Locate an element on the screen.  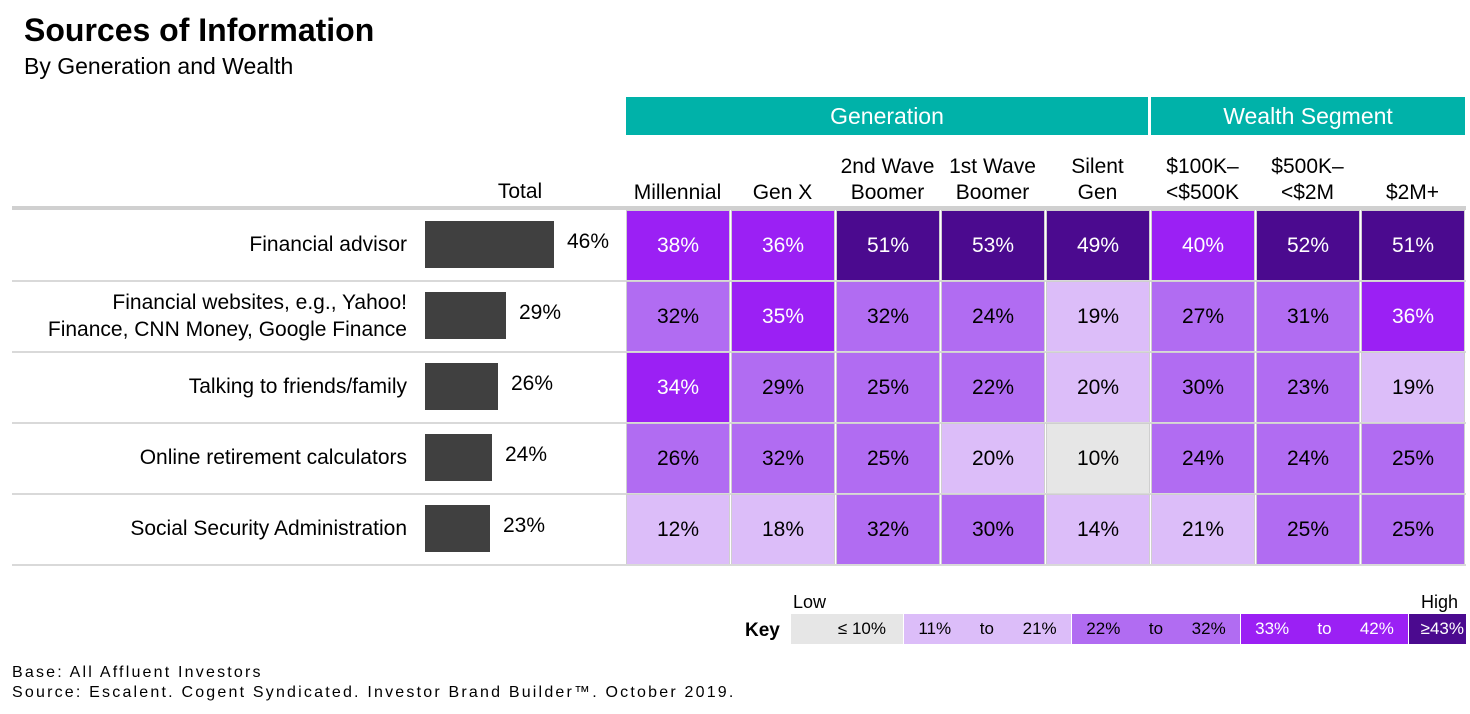
key-segment-to: 21% is located at coordinates (1039, 628).